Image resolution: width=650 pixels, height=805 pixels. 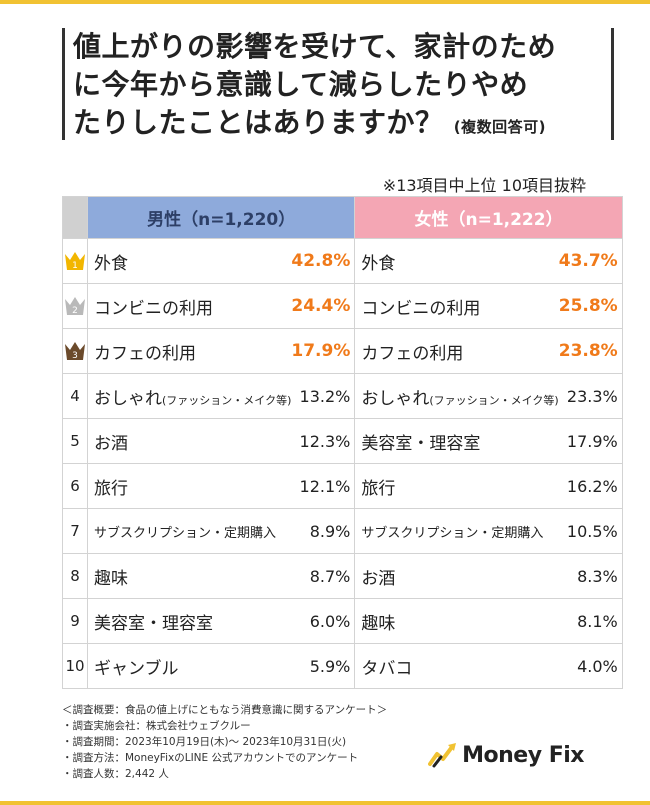 What do you see at coordinates (590, 261) in the screenshot?
I see `female-percent-cell: 43.7%` at bounding box center [590, 261].